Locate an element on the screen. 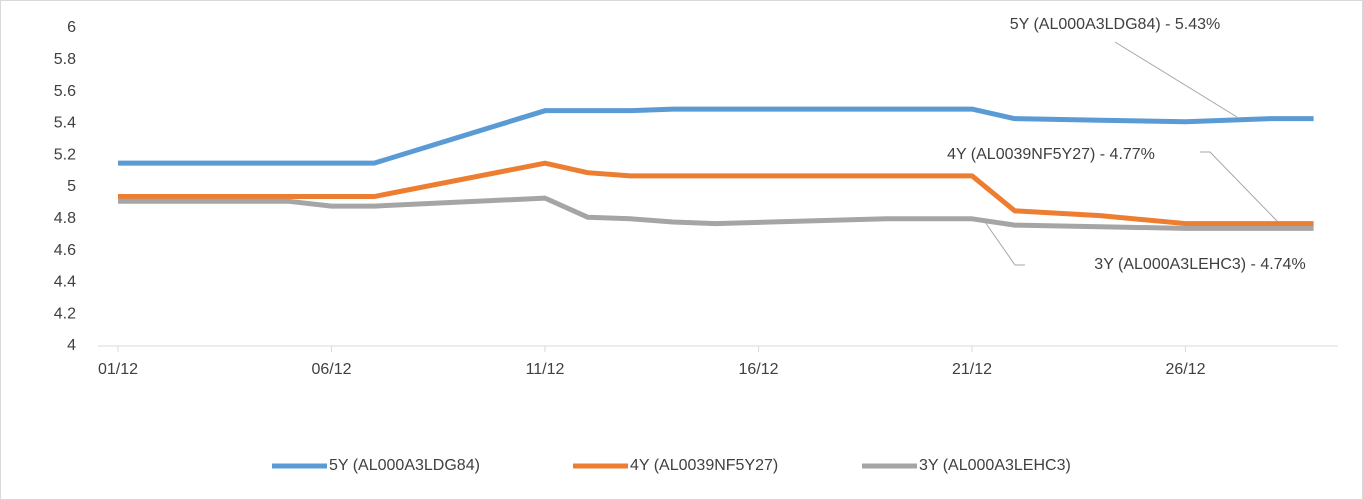  legend-label: 4Y (AL0039NF5Y27) is located at coordinates (704, 465).